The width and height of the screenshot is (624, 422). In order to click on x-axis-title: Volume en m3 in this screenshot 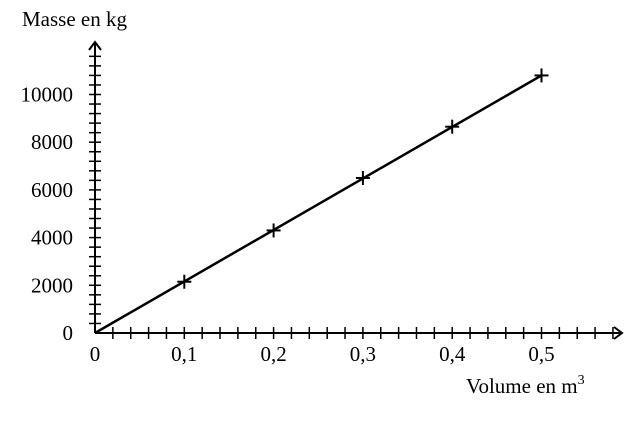, I will do `click(525, 385)`.